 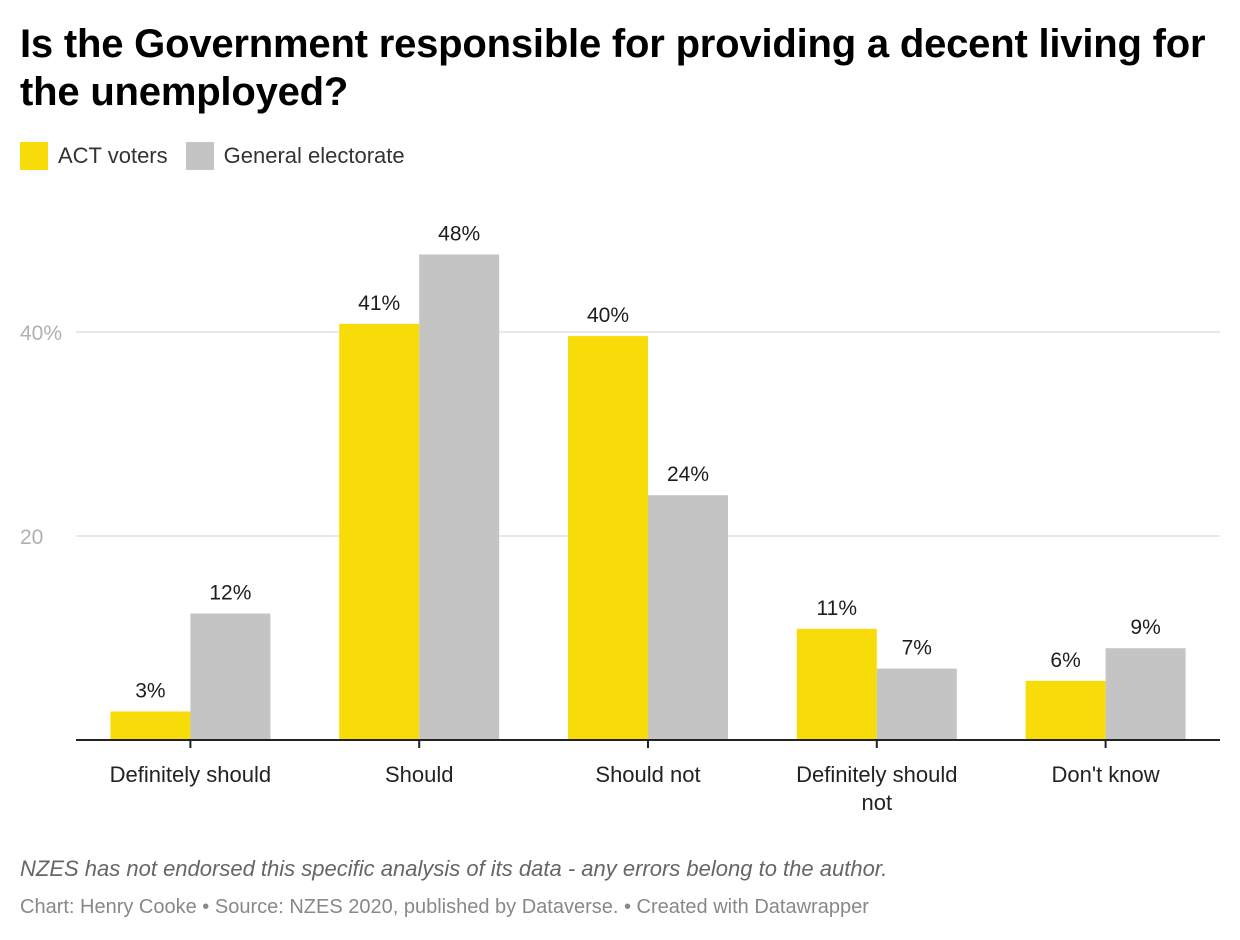 I want to click on y-tick-label-40: 40%, so click(x=41, y=333).